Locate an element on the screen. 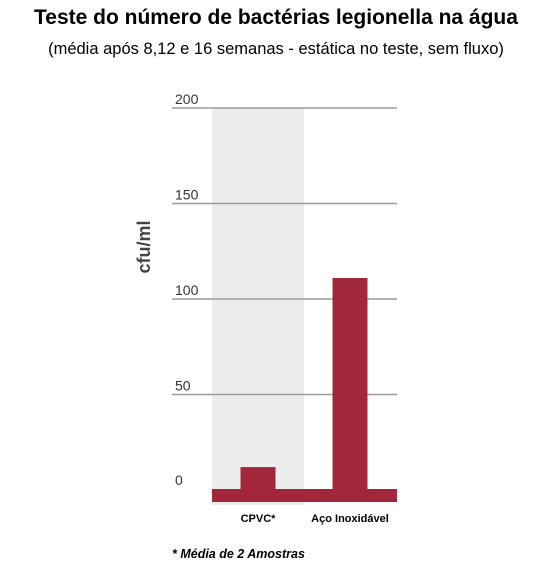  y-axis-label: cfu/ml is located at coordinates (144, 246).